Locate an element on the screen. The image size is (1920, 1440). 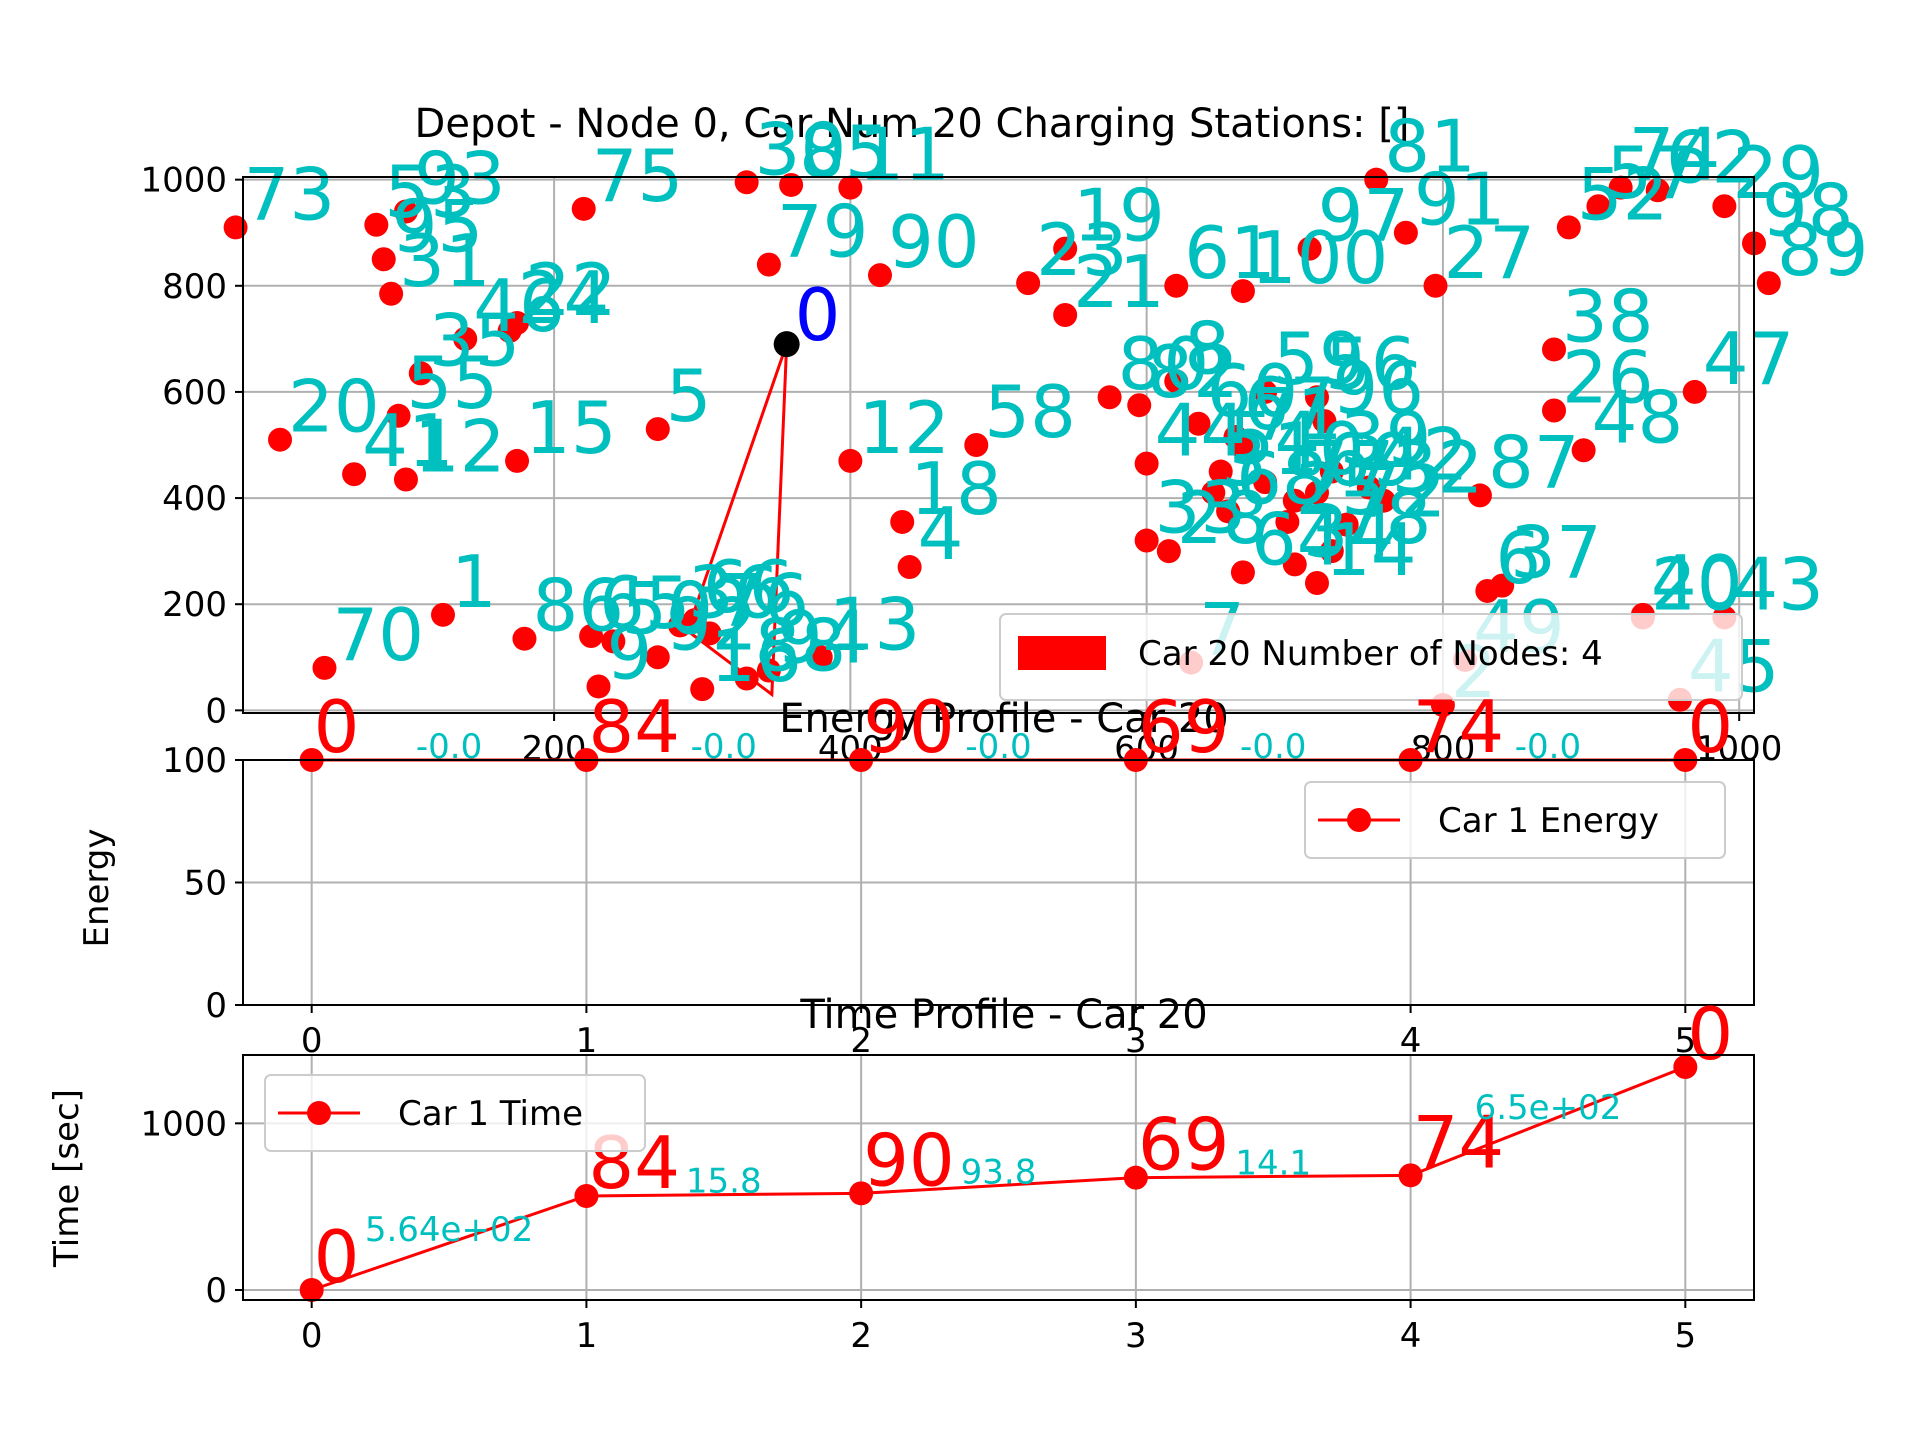
map-y-tick-label: 0 is located at coordinates (216, 711).